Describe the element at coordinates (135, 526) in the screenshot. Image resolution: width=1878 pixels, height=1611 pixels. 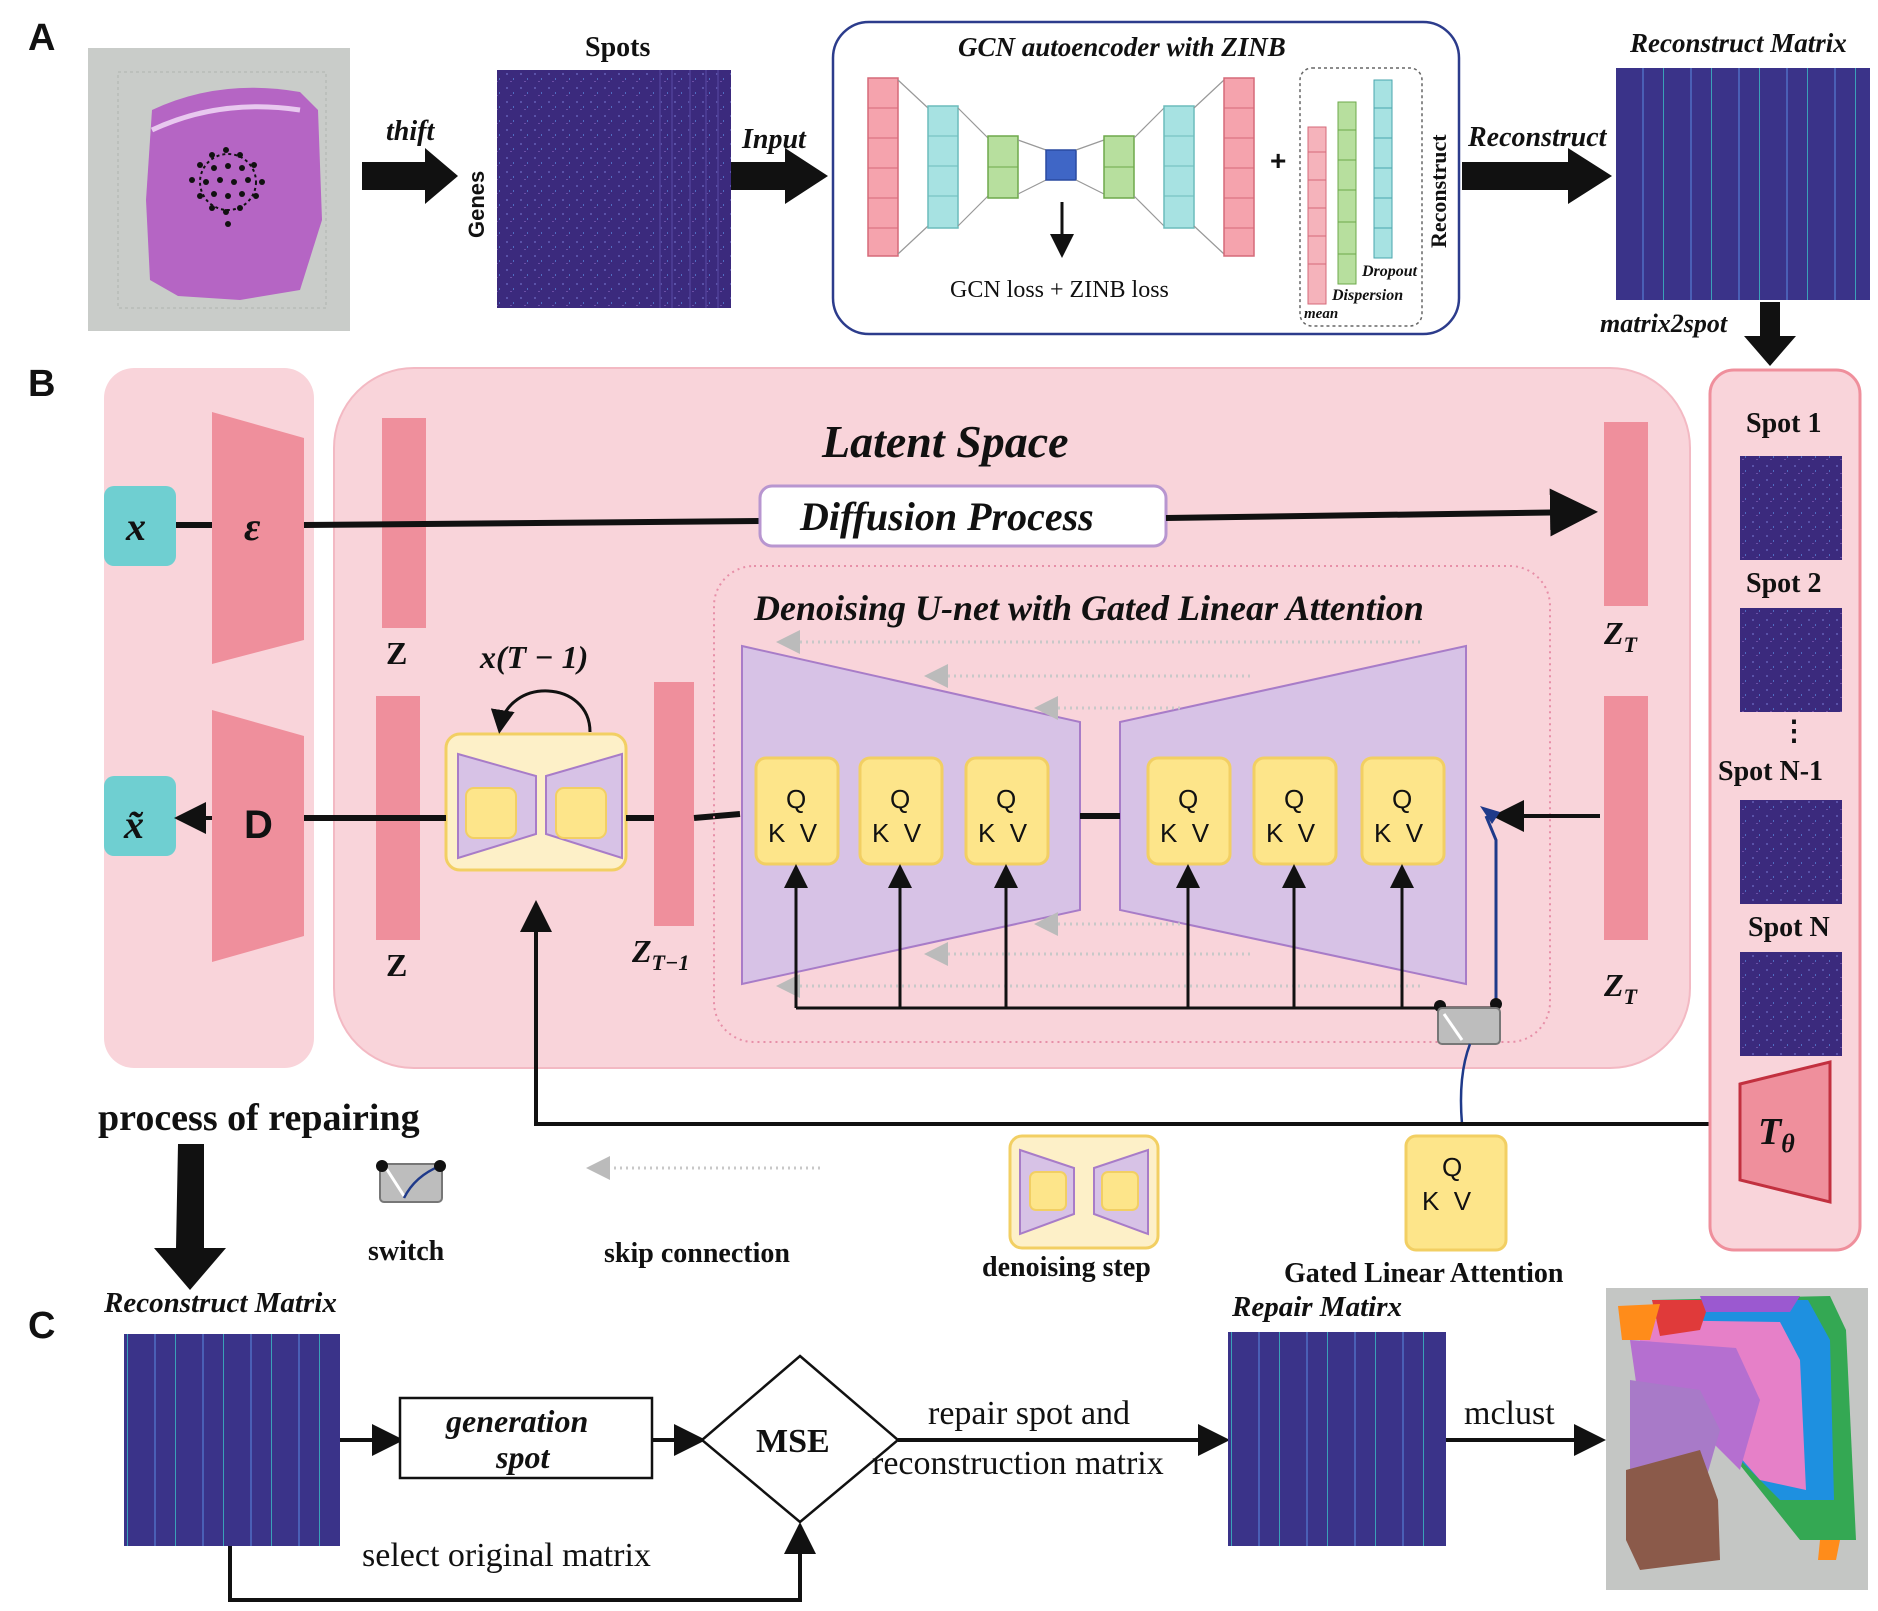
I see `x-label: x` at that location.